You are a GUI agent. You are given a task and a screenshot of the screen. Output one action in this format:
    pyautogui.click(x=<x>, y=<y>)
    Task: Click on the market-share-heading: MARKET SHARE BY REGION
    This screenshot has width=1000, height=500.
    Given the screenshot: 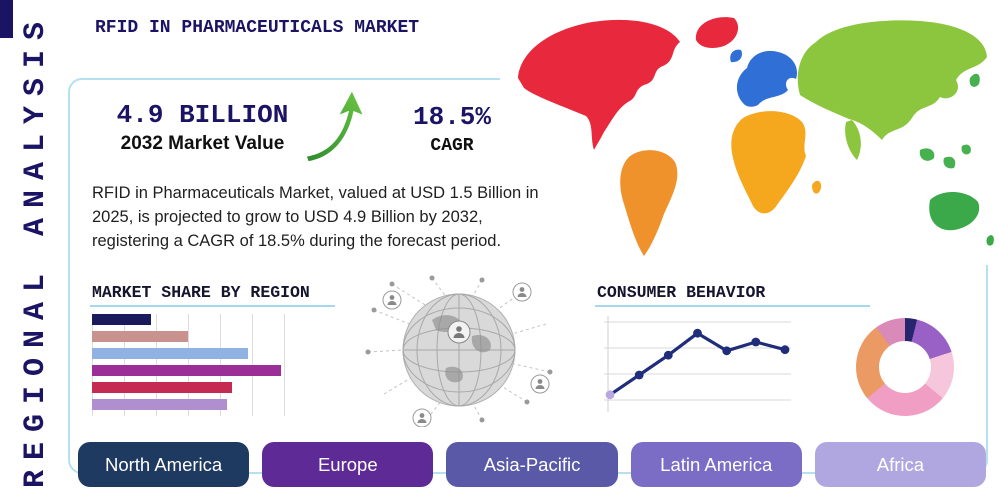 What is the action you would take?
    pyautogui.click(x=201, y=292)
    